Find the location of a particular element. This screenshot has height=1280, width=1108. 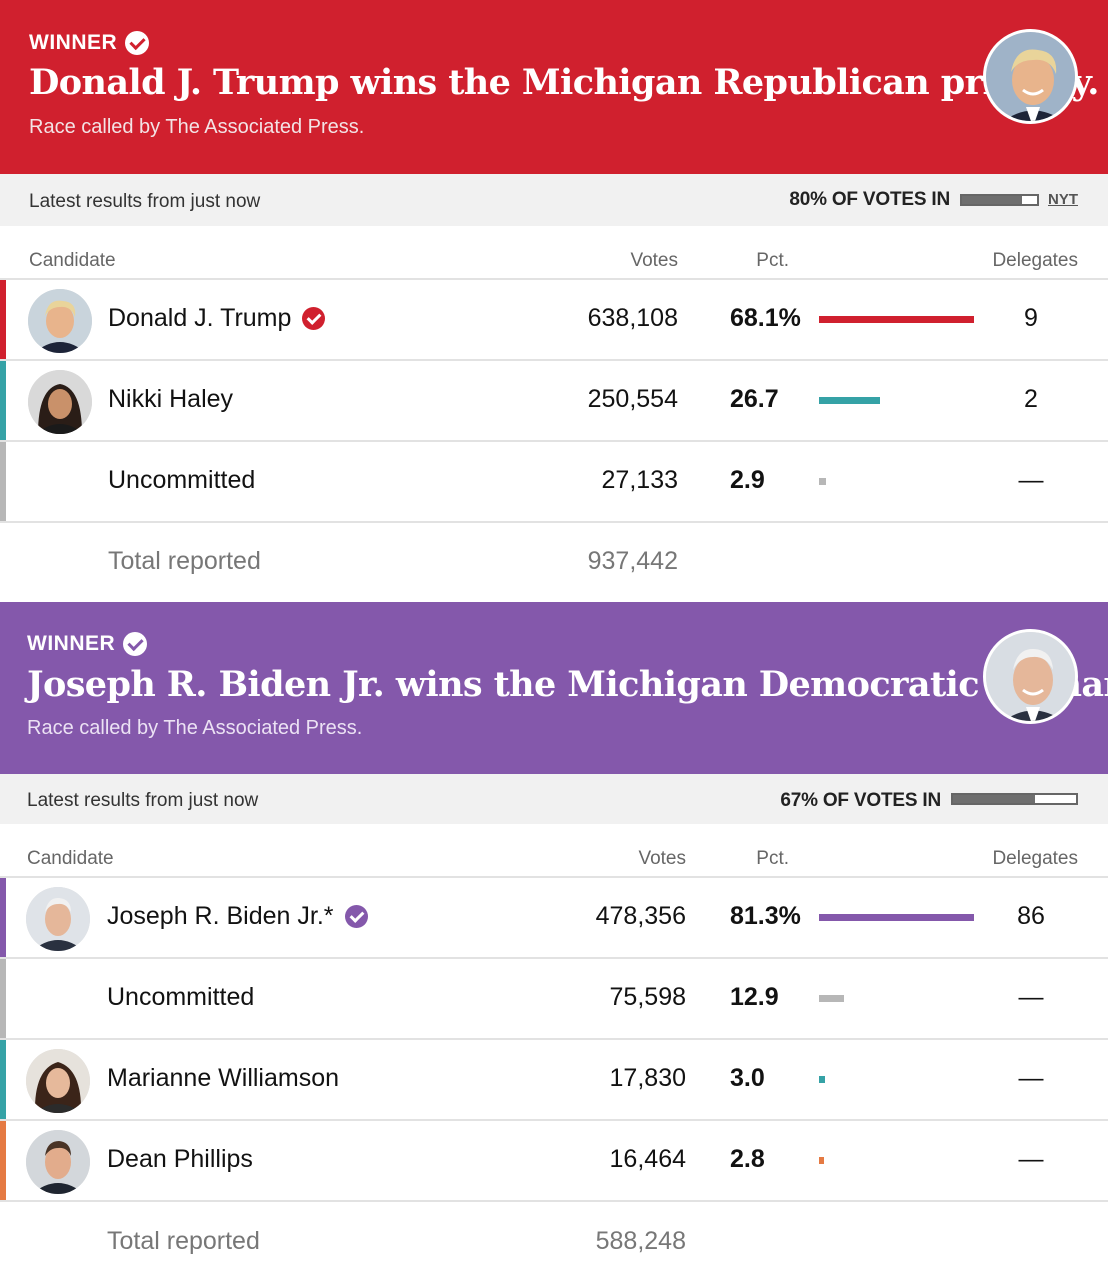

table-row: Dean Phillips 16,464 2.8 — is located at coordinates (554, 1161).